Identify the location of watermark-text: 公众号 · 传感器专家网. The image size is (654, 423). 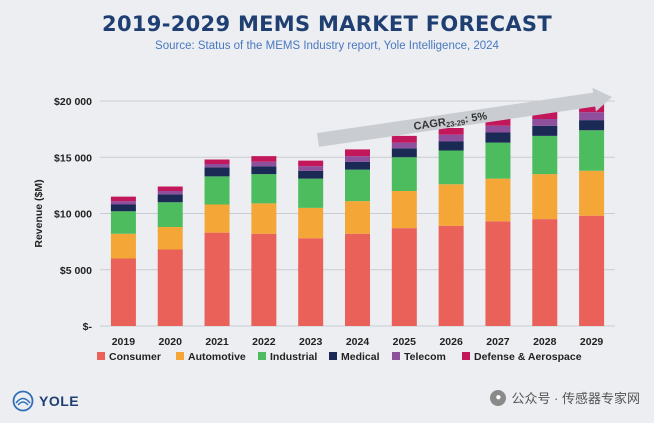
(575, 398).